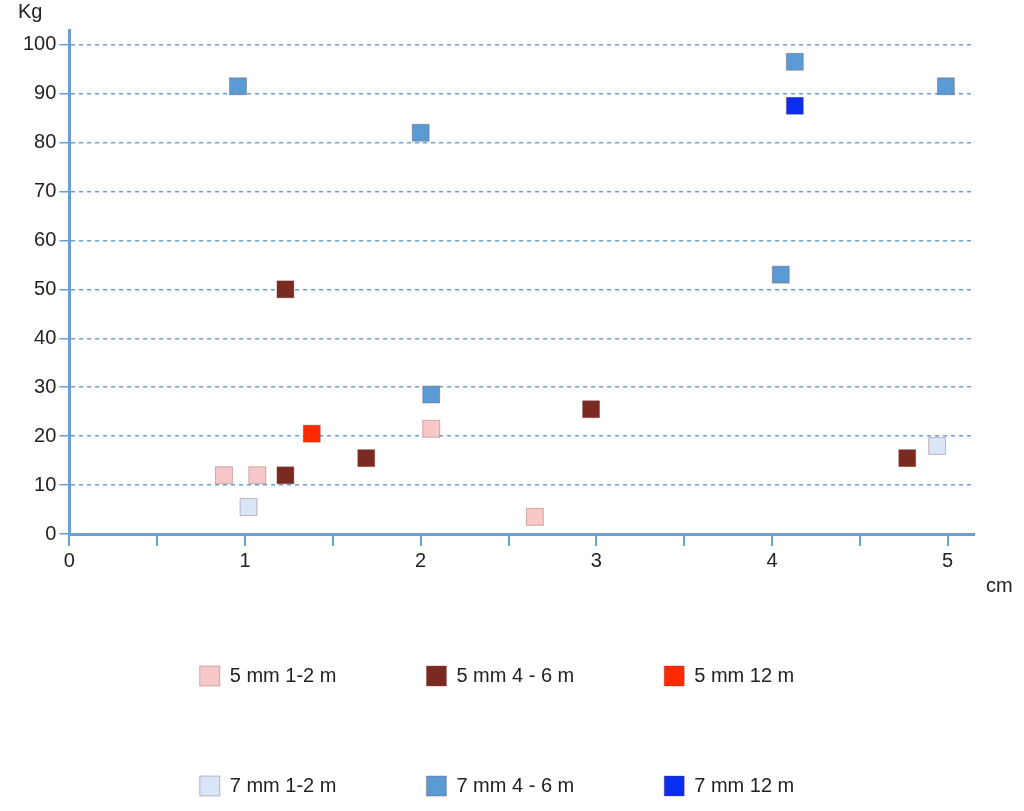 The width and height of the screenshot is (1024, 811). Describe the element at coordinates (744, 784) in the screenshot. I see `legend-label: 7 mm 12 m` at that location.